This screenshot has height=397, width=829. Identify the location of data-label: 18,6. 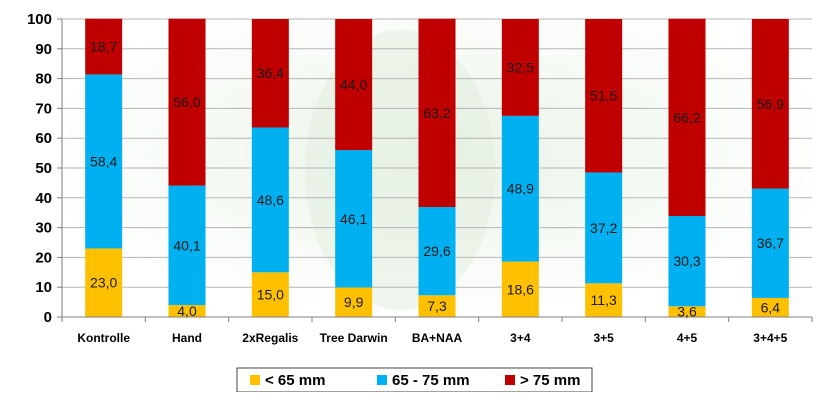
(520, 289).